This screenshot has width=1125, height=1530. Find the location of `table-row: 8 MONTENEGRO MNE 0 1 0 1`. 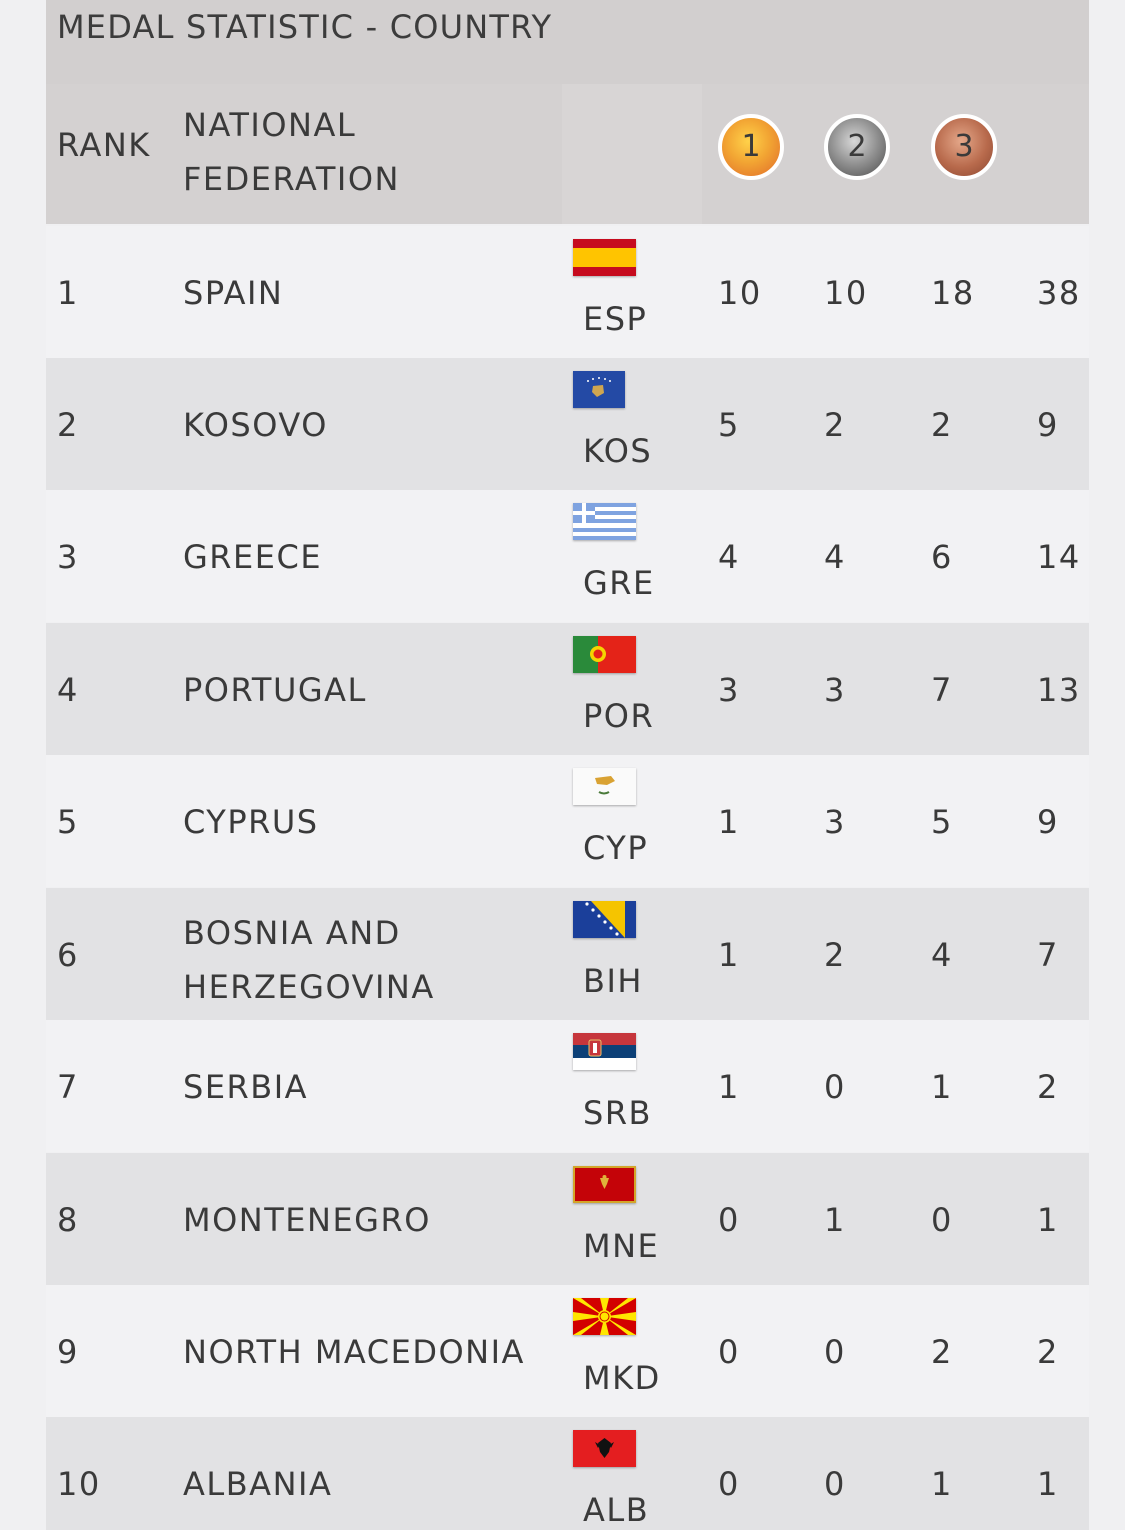

table-row: 8 MONTENEGRO MNE 0 1 0 1 is located at coordinates (567, 1219).